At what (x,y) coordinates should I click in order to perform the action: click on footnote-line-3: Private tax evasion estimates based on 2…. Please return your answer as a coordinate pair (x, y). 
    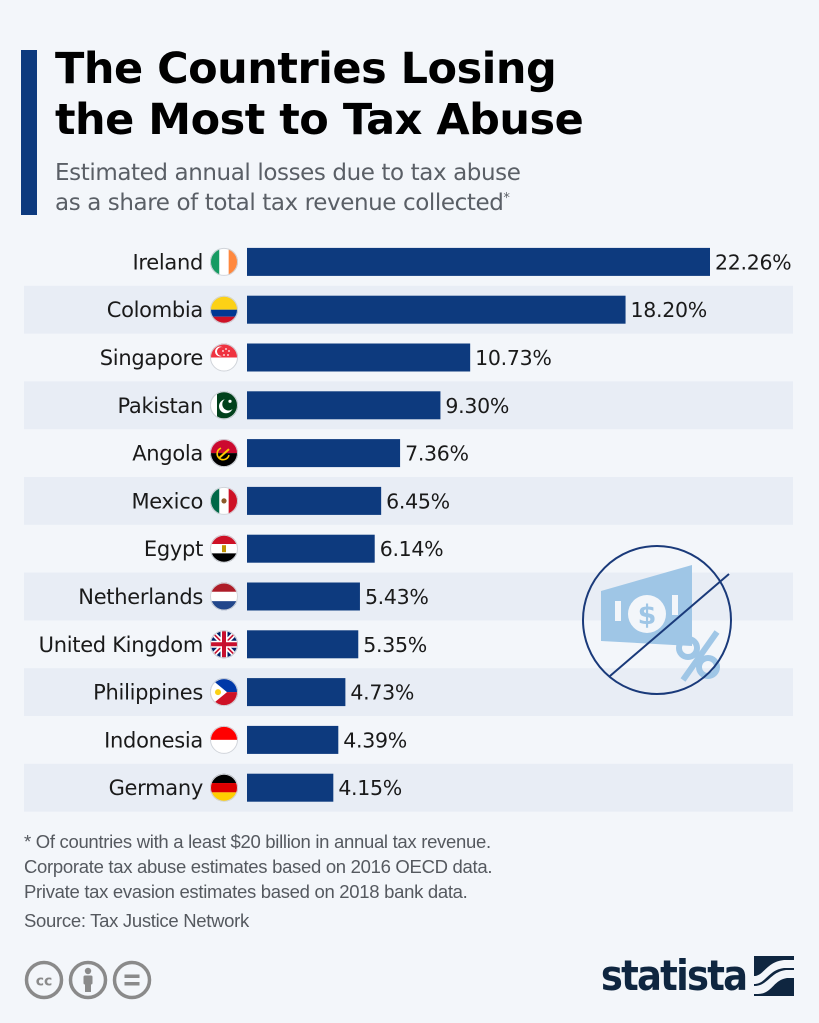
    Looking at the image, I should click on (246, 891).